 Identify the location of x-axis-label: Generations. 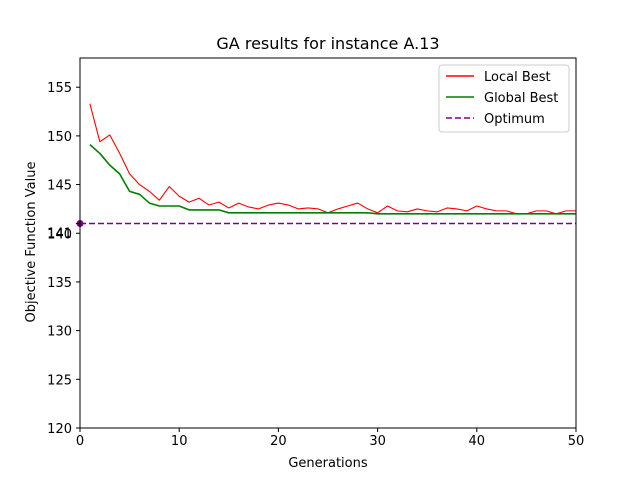
(328, 463).